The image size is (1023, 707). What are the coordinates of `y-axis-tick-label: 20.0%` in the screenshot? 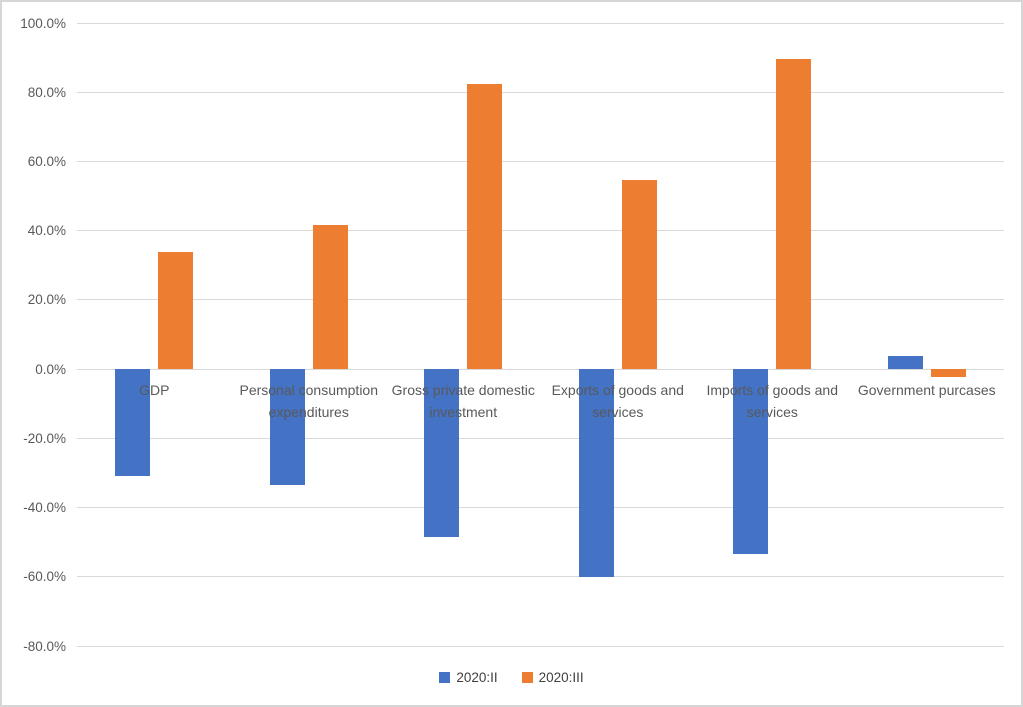 It's located at (46, 300).